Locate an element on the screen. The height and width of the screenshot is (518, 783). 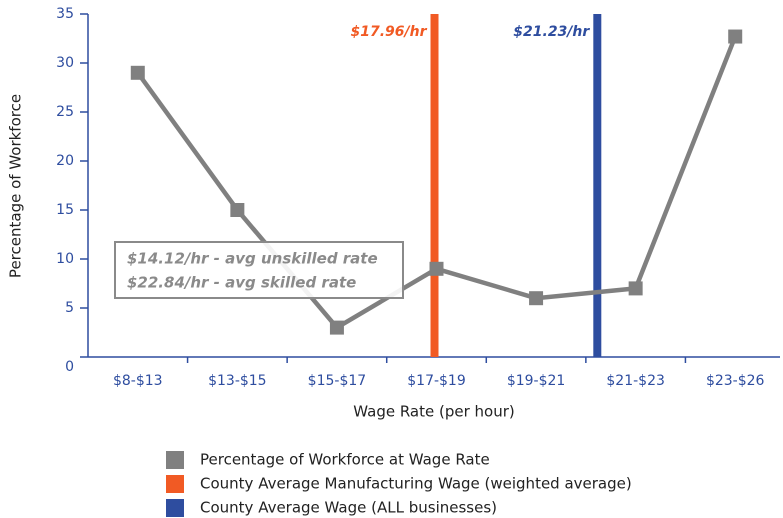
y-tick-label: 0 is located at coordinates (69, 367).